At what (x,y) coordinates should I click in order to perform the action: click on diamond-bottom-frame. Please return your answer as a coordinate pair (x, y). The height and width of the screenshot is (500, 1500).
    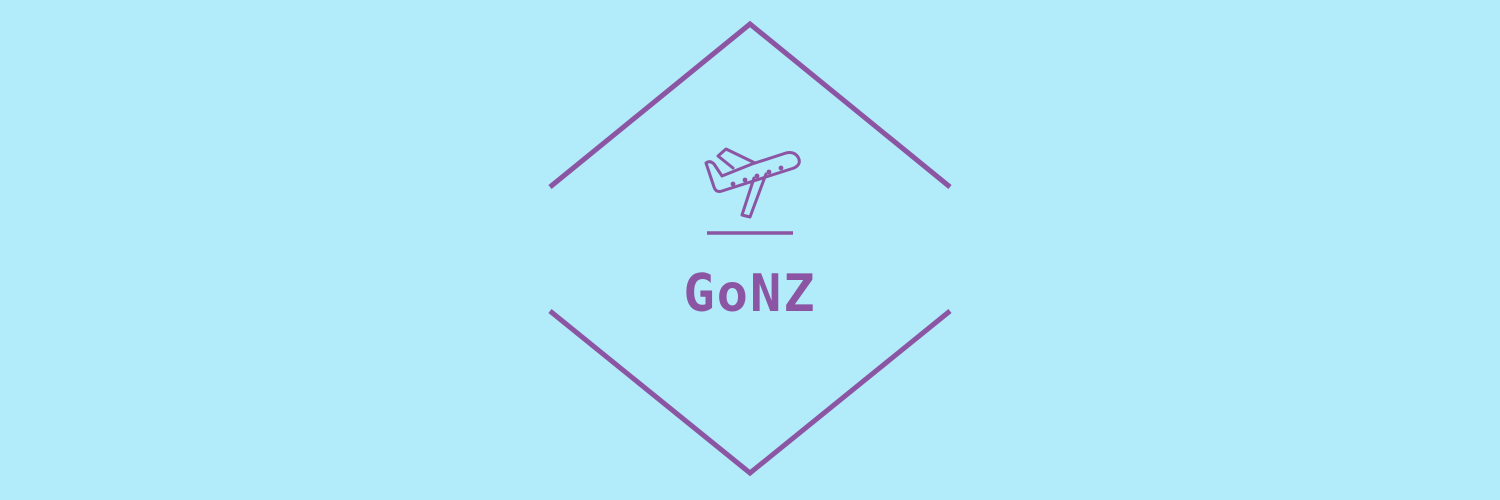
    Looking at the image, I should click on (750, 393).